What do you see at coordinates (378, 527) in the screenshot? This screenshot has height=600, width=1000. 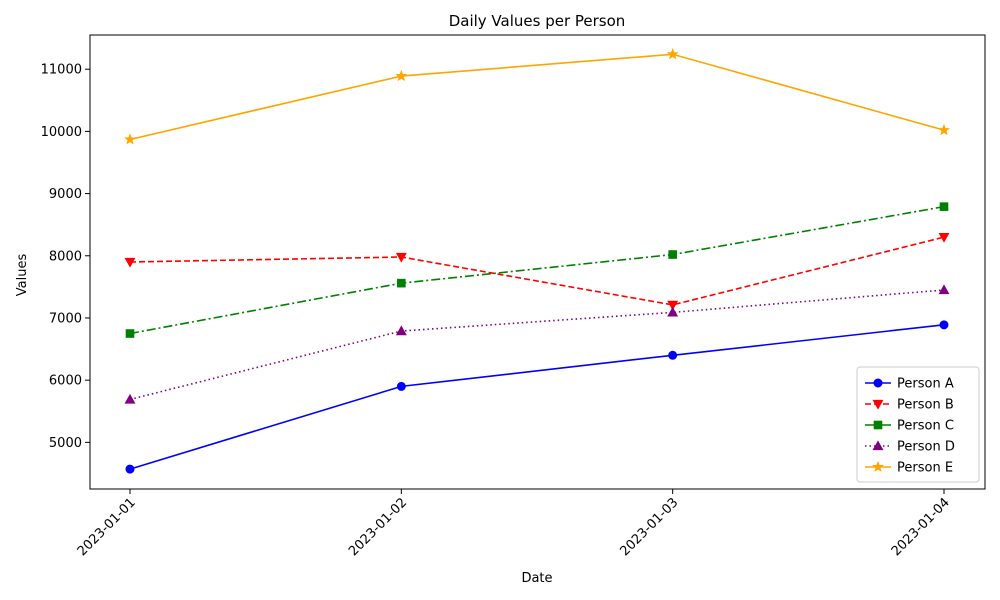 I see `x-tick-label: 2023-01-02` at bounding box center [378, 527].